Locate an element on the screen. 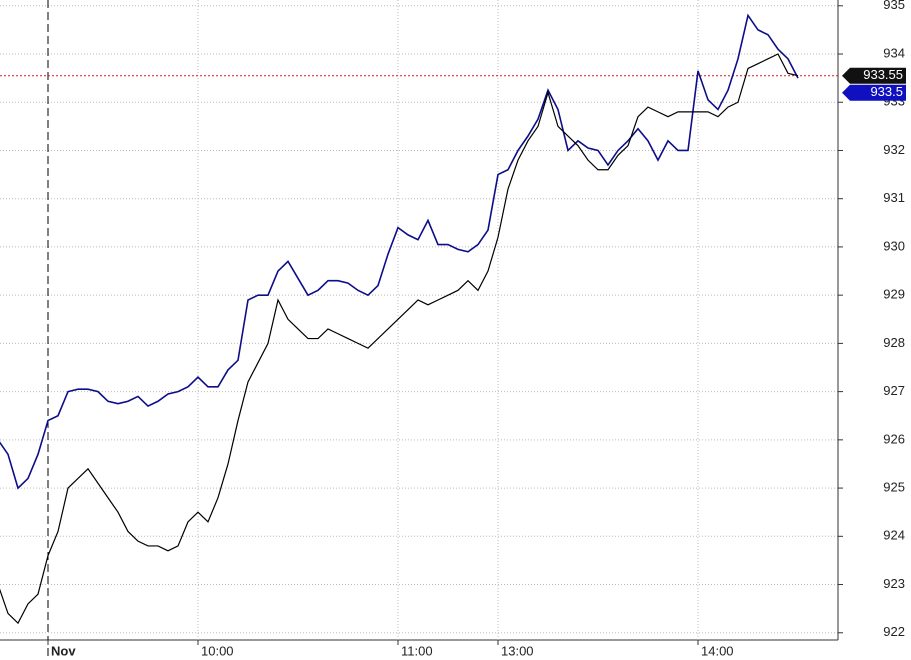 Image resolution: width=911 pixels, height=660 pixels. x-tick-label: 11:00 is located at coordinates (417, 650).